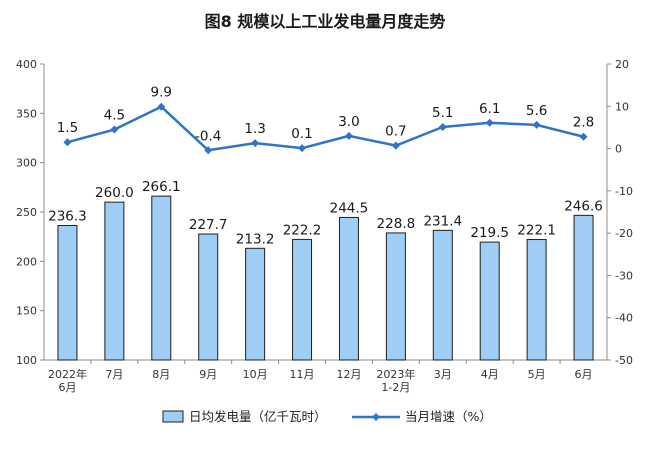 This screenshot has height=454, width=650. What do you see at coordinates (349, 208) in the screenshot?
I see `bar-data-label: 244.5` at bounding box center [349, 208].